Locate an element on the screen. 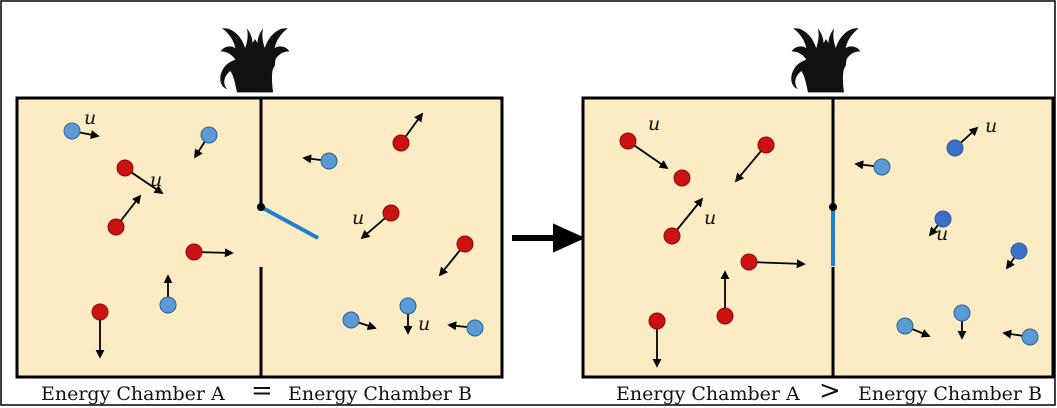 This screenshot has height=408, width=1057. arrow-right-icon is located at coordinates (549, 238).